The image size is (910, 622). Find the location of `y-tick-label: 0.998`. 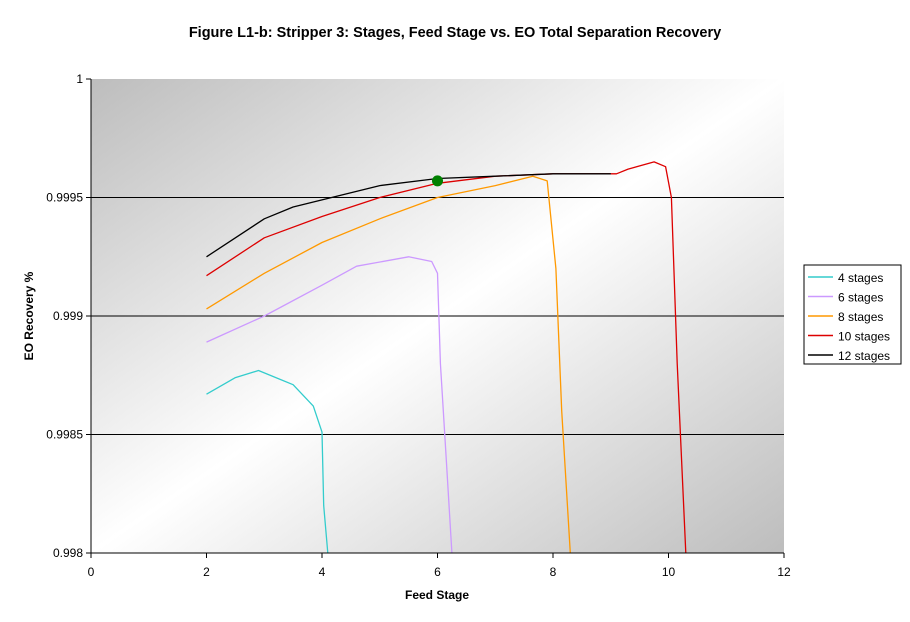

y-tick-label: 0.998 is located at coordinates (68, 553).